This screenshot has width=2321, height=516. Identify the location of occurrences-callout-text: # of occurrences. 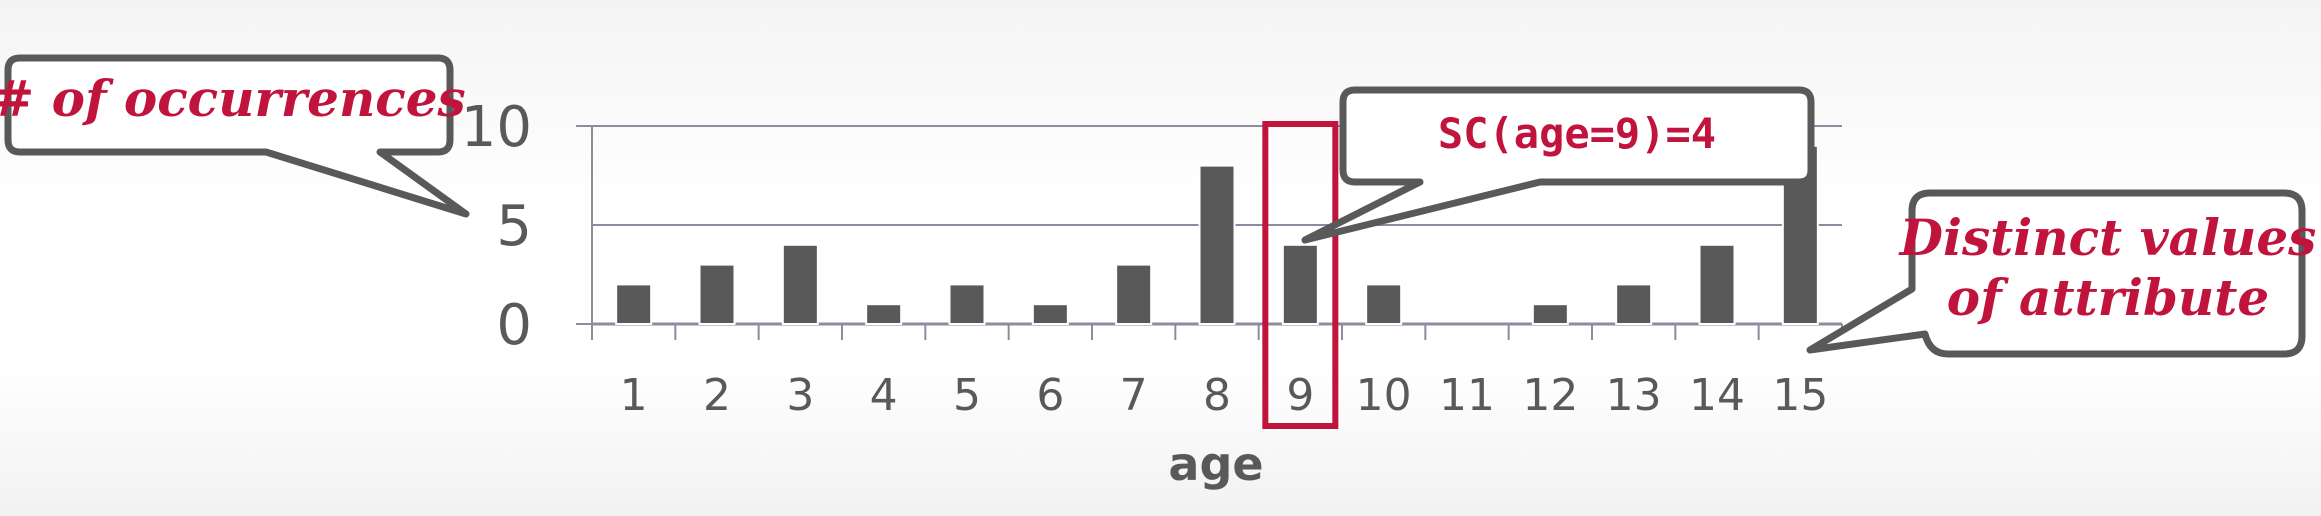
(233, 98).